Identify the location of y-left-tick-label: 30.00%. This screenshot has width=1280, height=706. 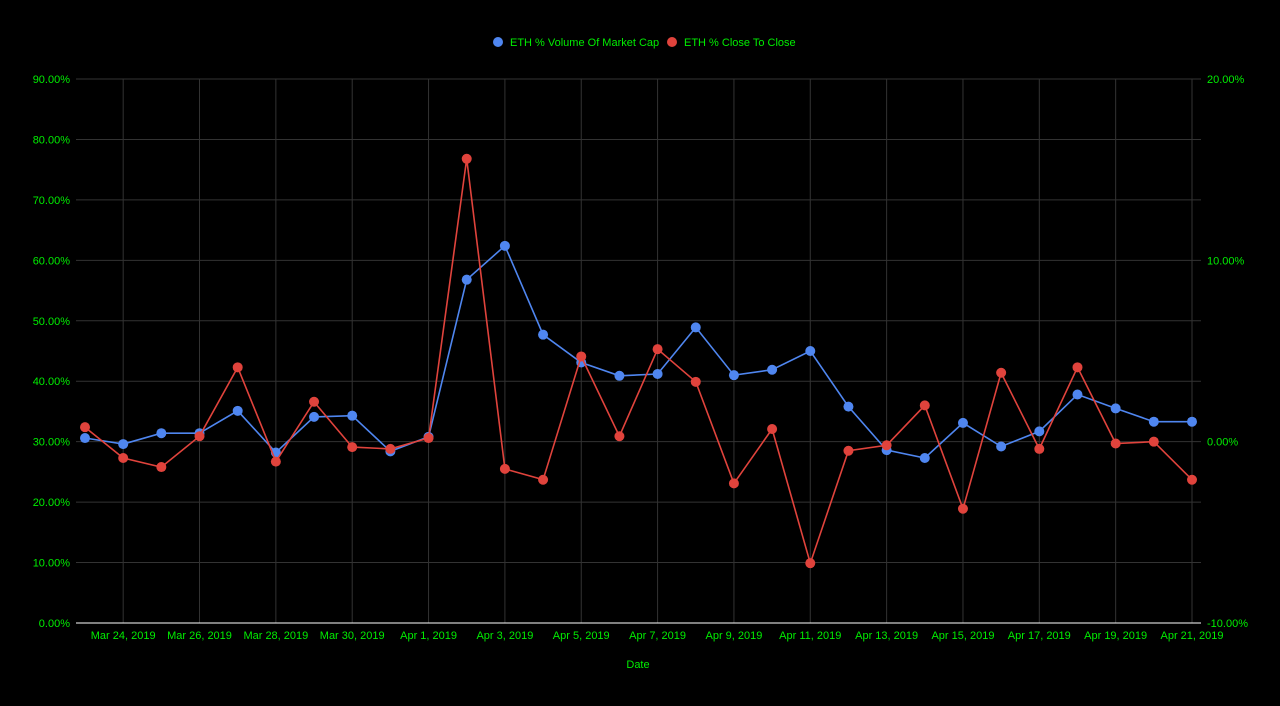
(52, 443).